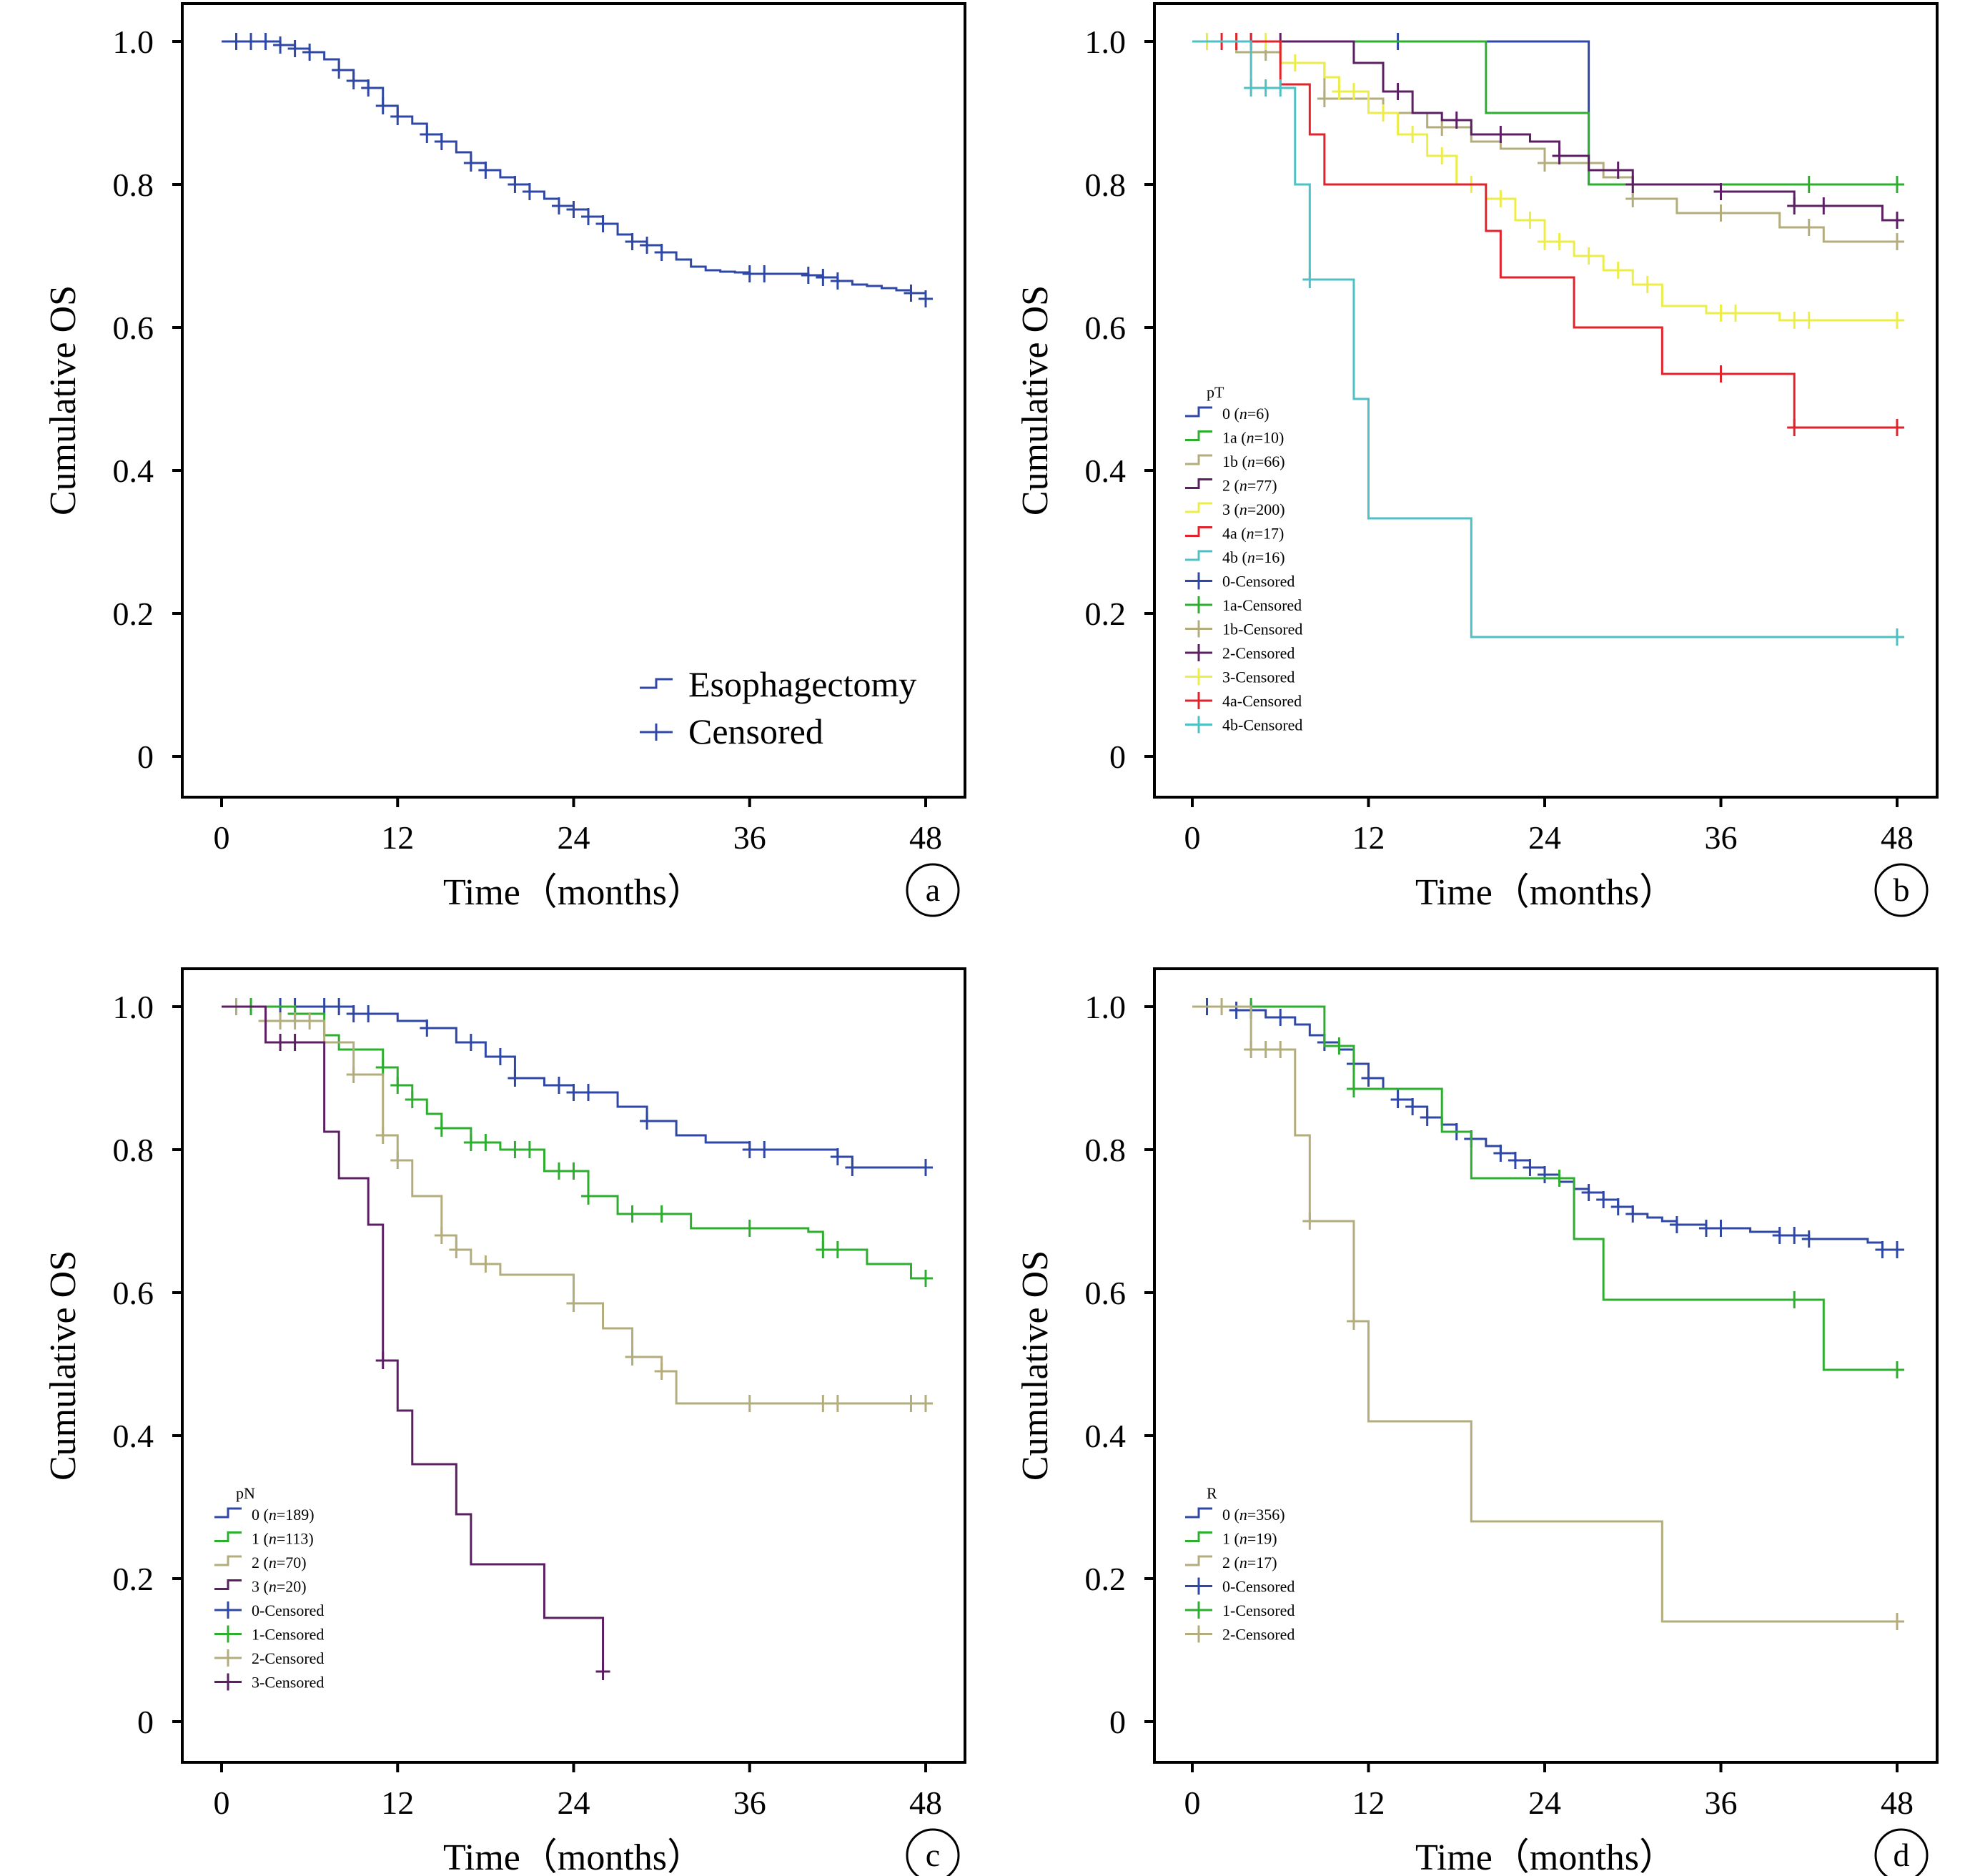 The width and height of the screenshot is (1970, 1876). I want to click on legend-label: 1a-Censored, so click(1262, 605).